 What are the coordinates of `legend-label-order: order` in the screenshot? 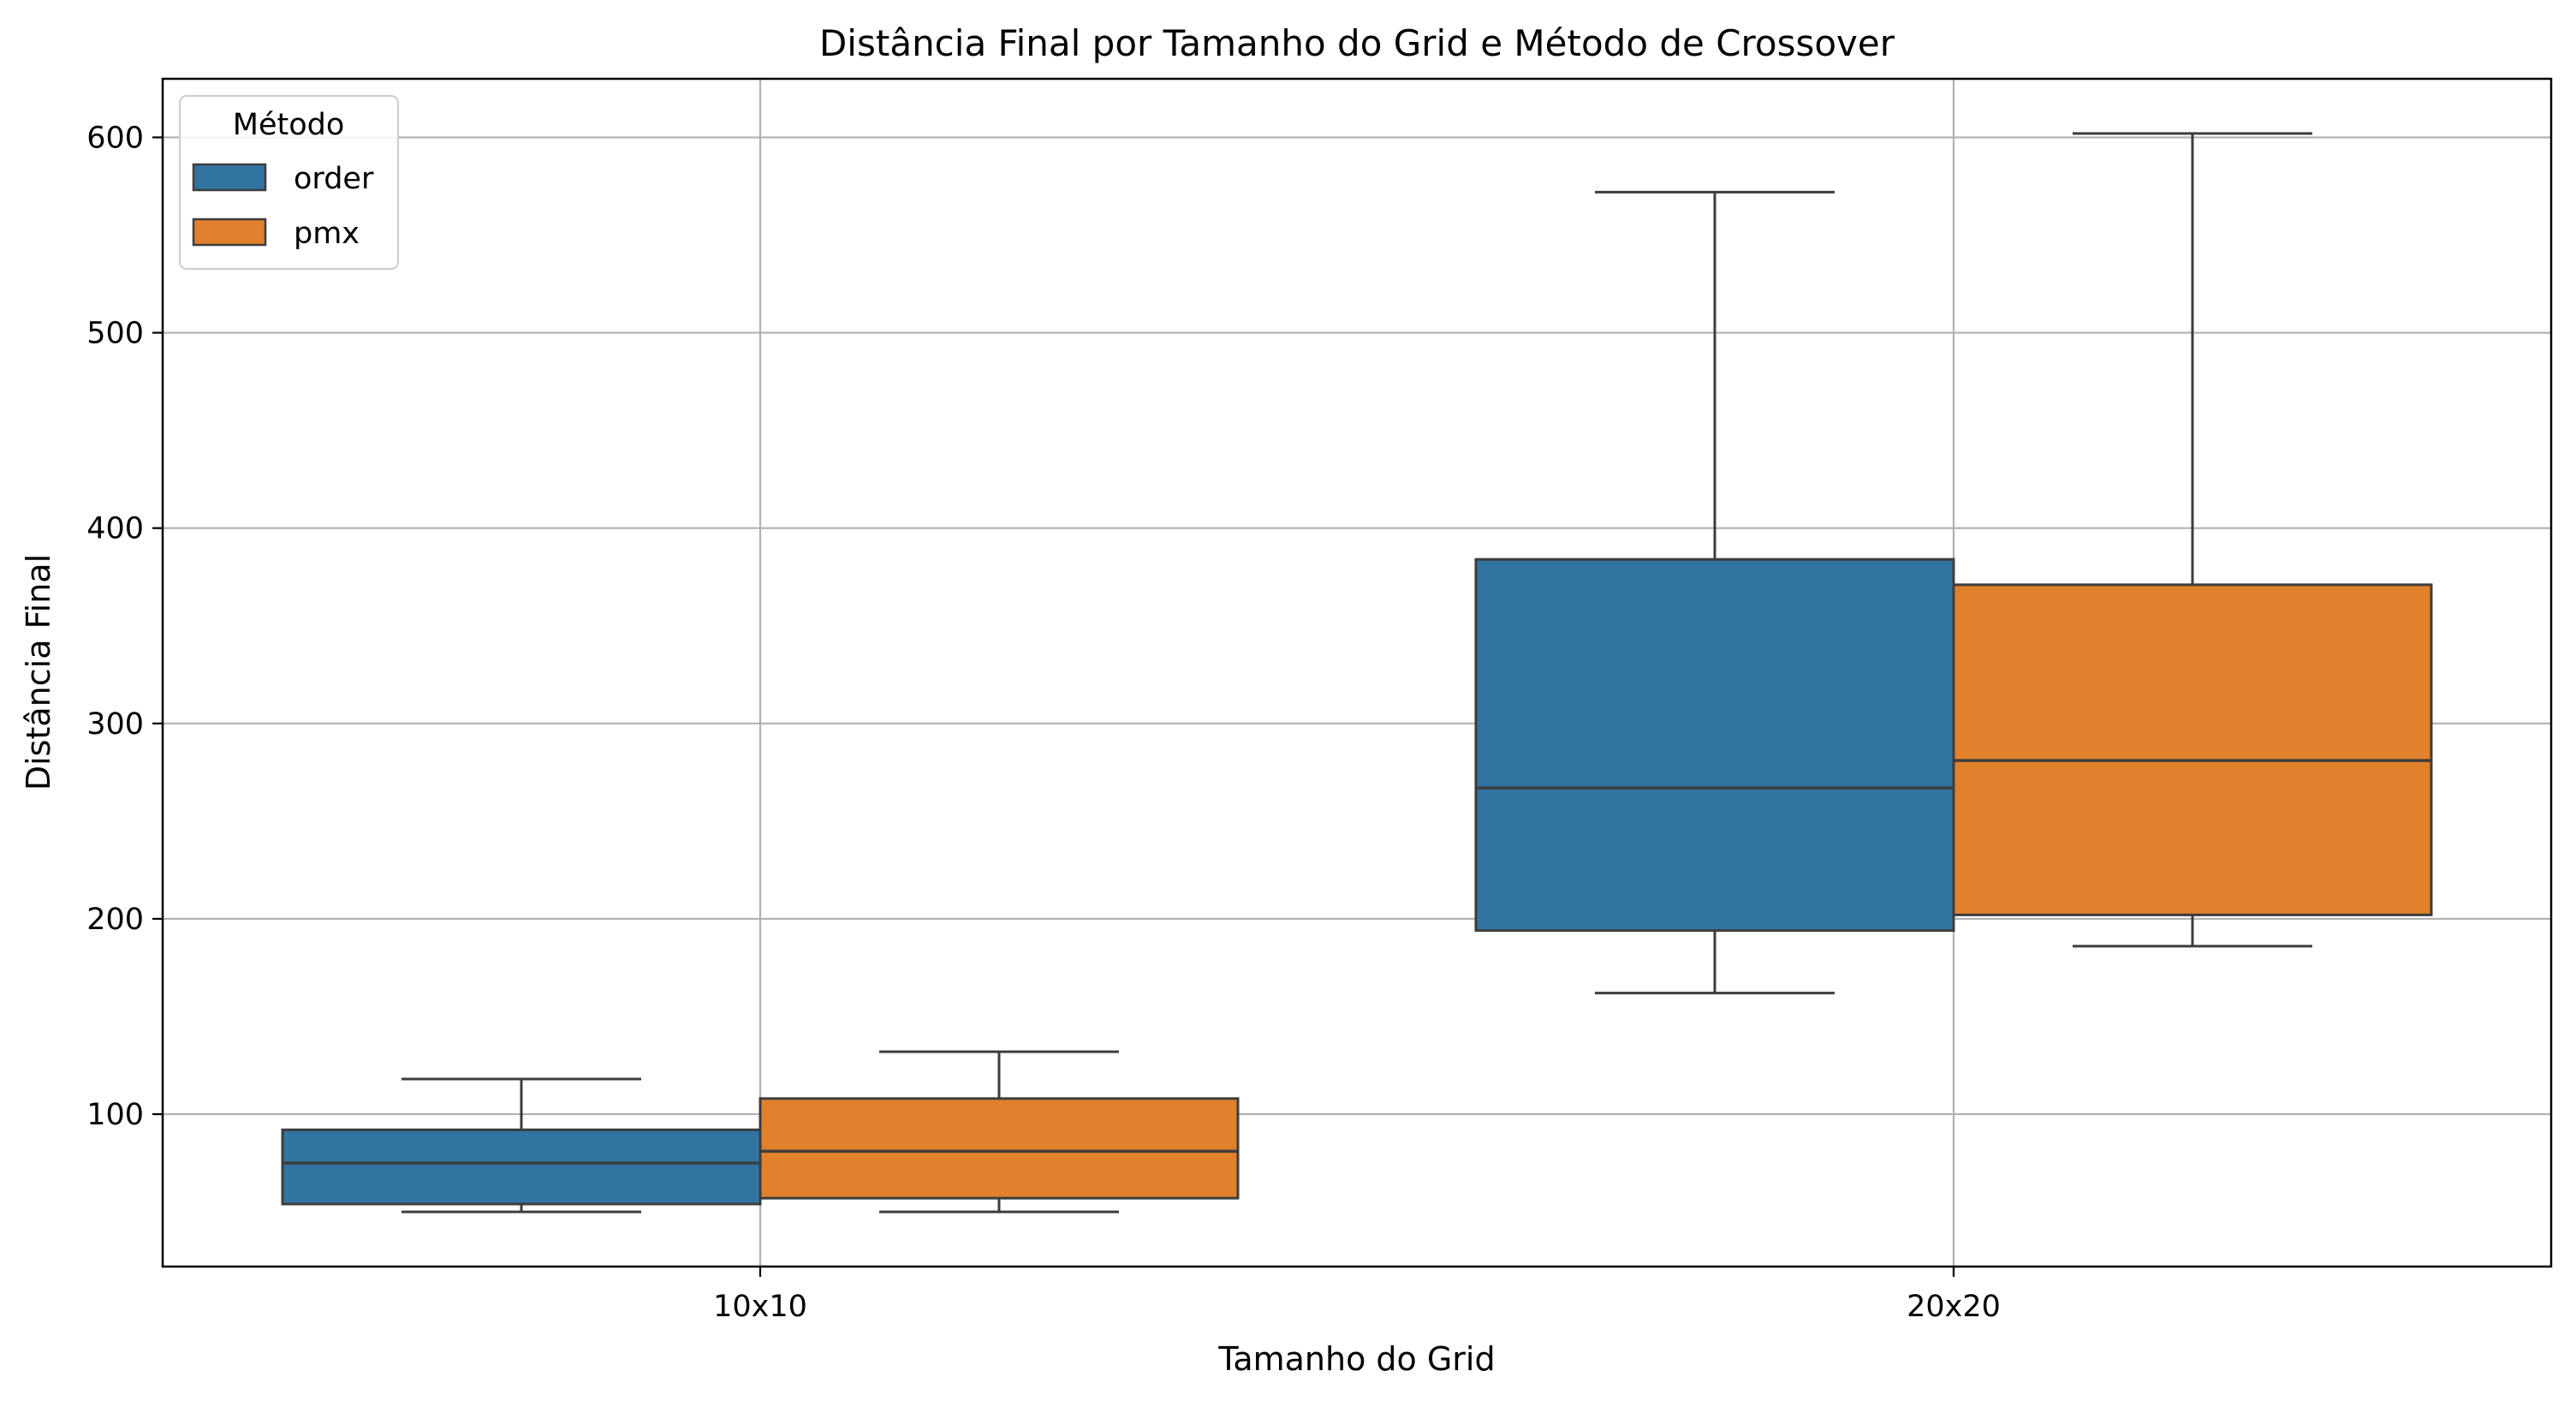 It's located at (334, 179).